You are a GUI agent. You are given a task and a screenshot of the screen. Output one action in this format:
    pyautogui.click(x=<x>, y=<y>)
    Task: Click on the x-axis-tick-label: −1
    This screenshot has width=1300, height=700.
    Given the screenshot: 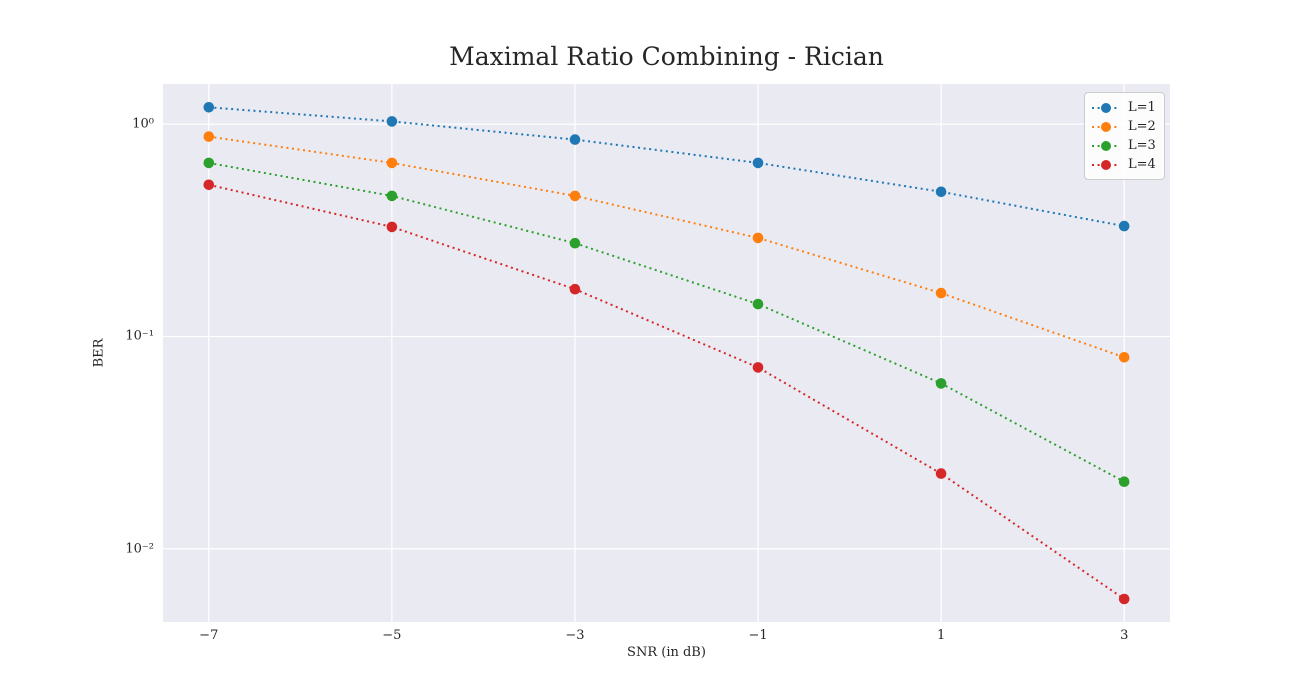 What is the action you would take?
    pyautogui.click(x=758, y=635)
    